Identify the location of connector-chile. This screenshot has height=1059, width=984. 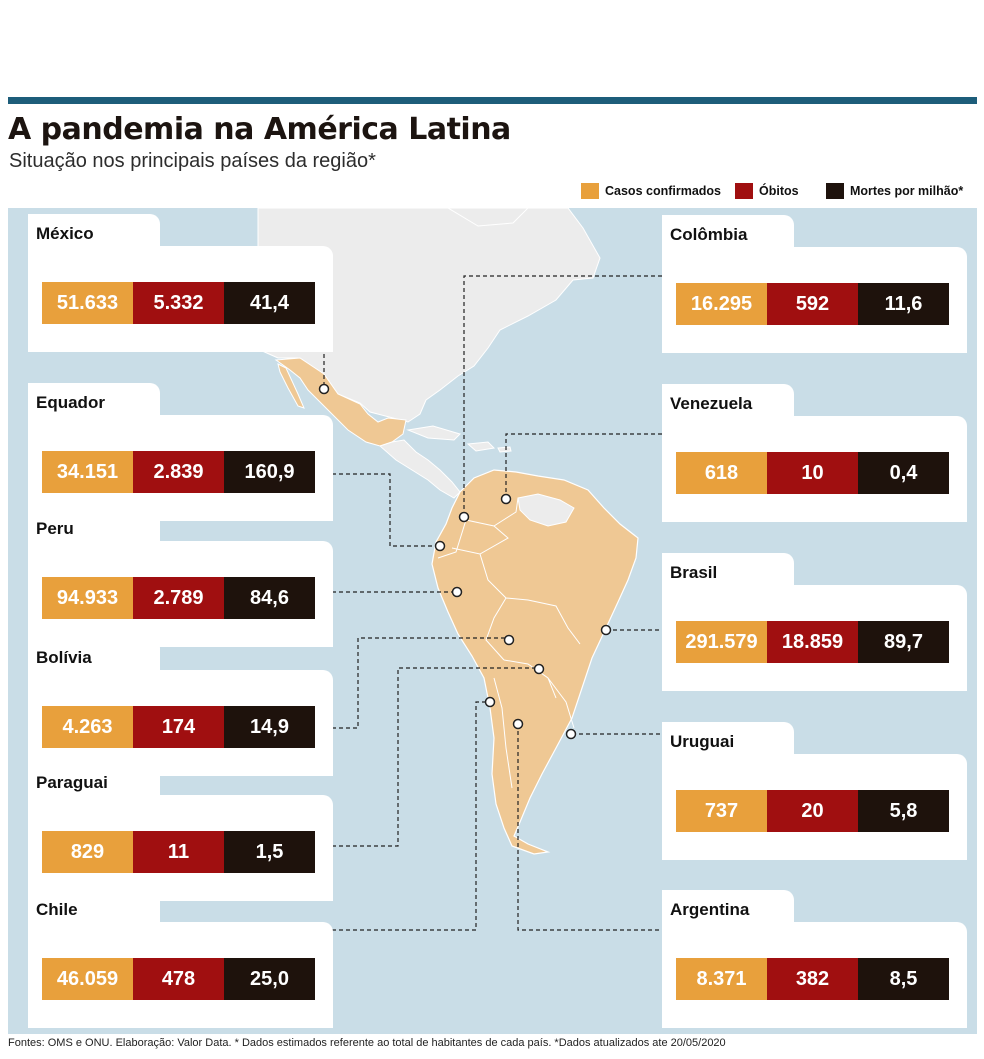
(411, 816).